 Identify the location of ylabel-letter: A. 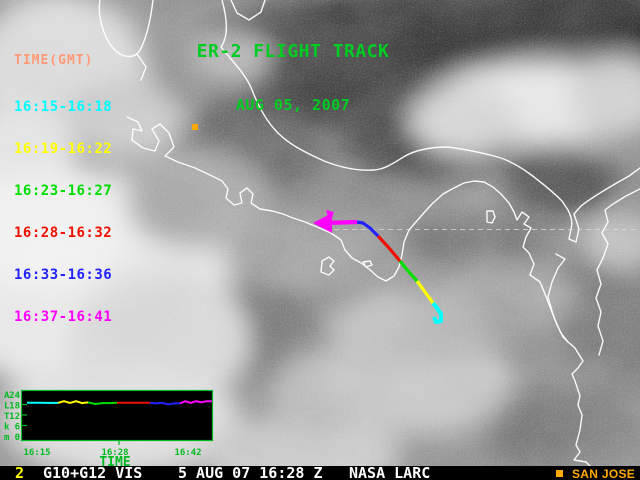
(7, 396).